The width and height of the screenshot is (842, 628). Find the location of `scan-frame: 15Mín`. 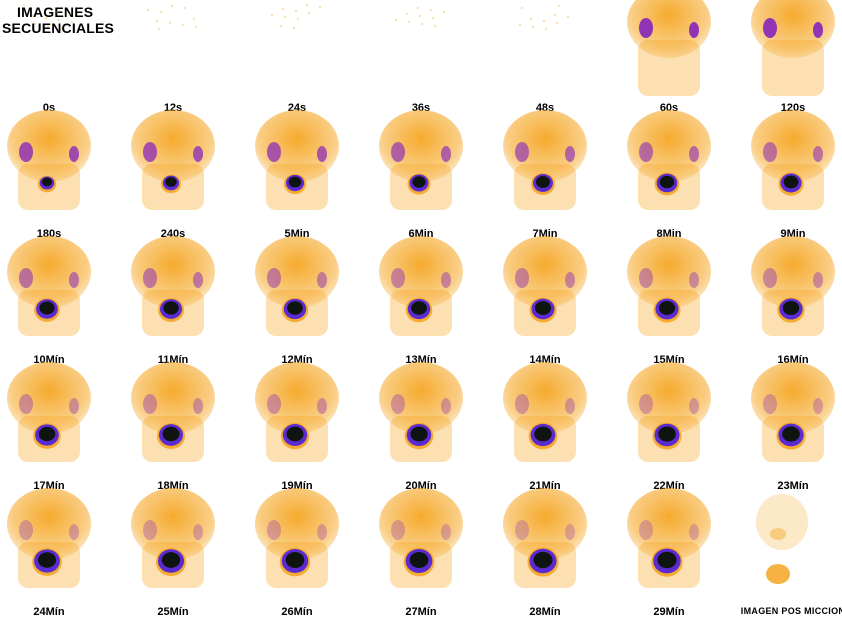

scan-frame: 15Mín is located at coordinates (669, 301).